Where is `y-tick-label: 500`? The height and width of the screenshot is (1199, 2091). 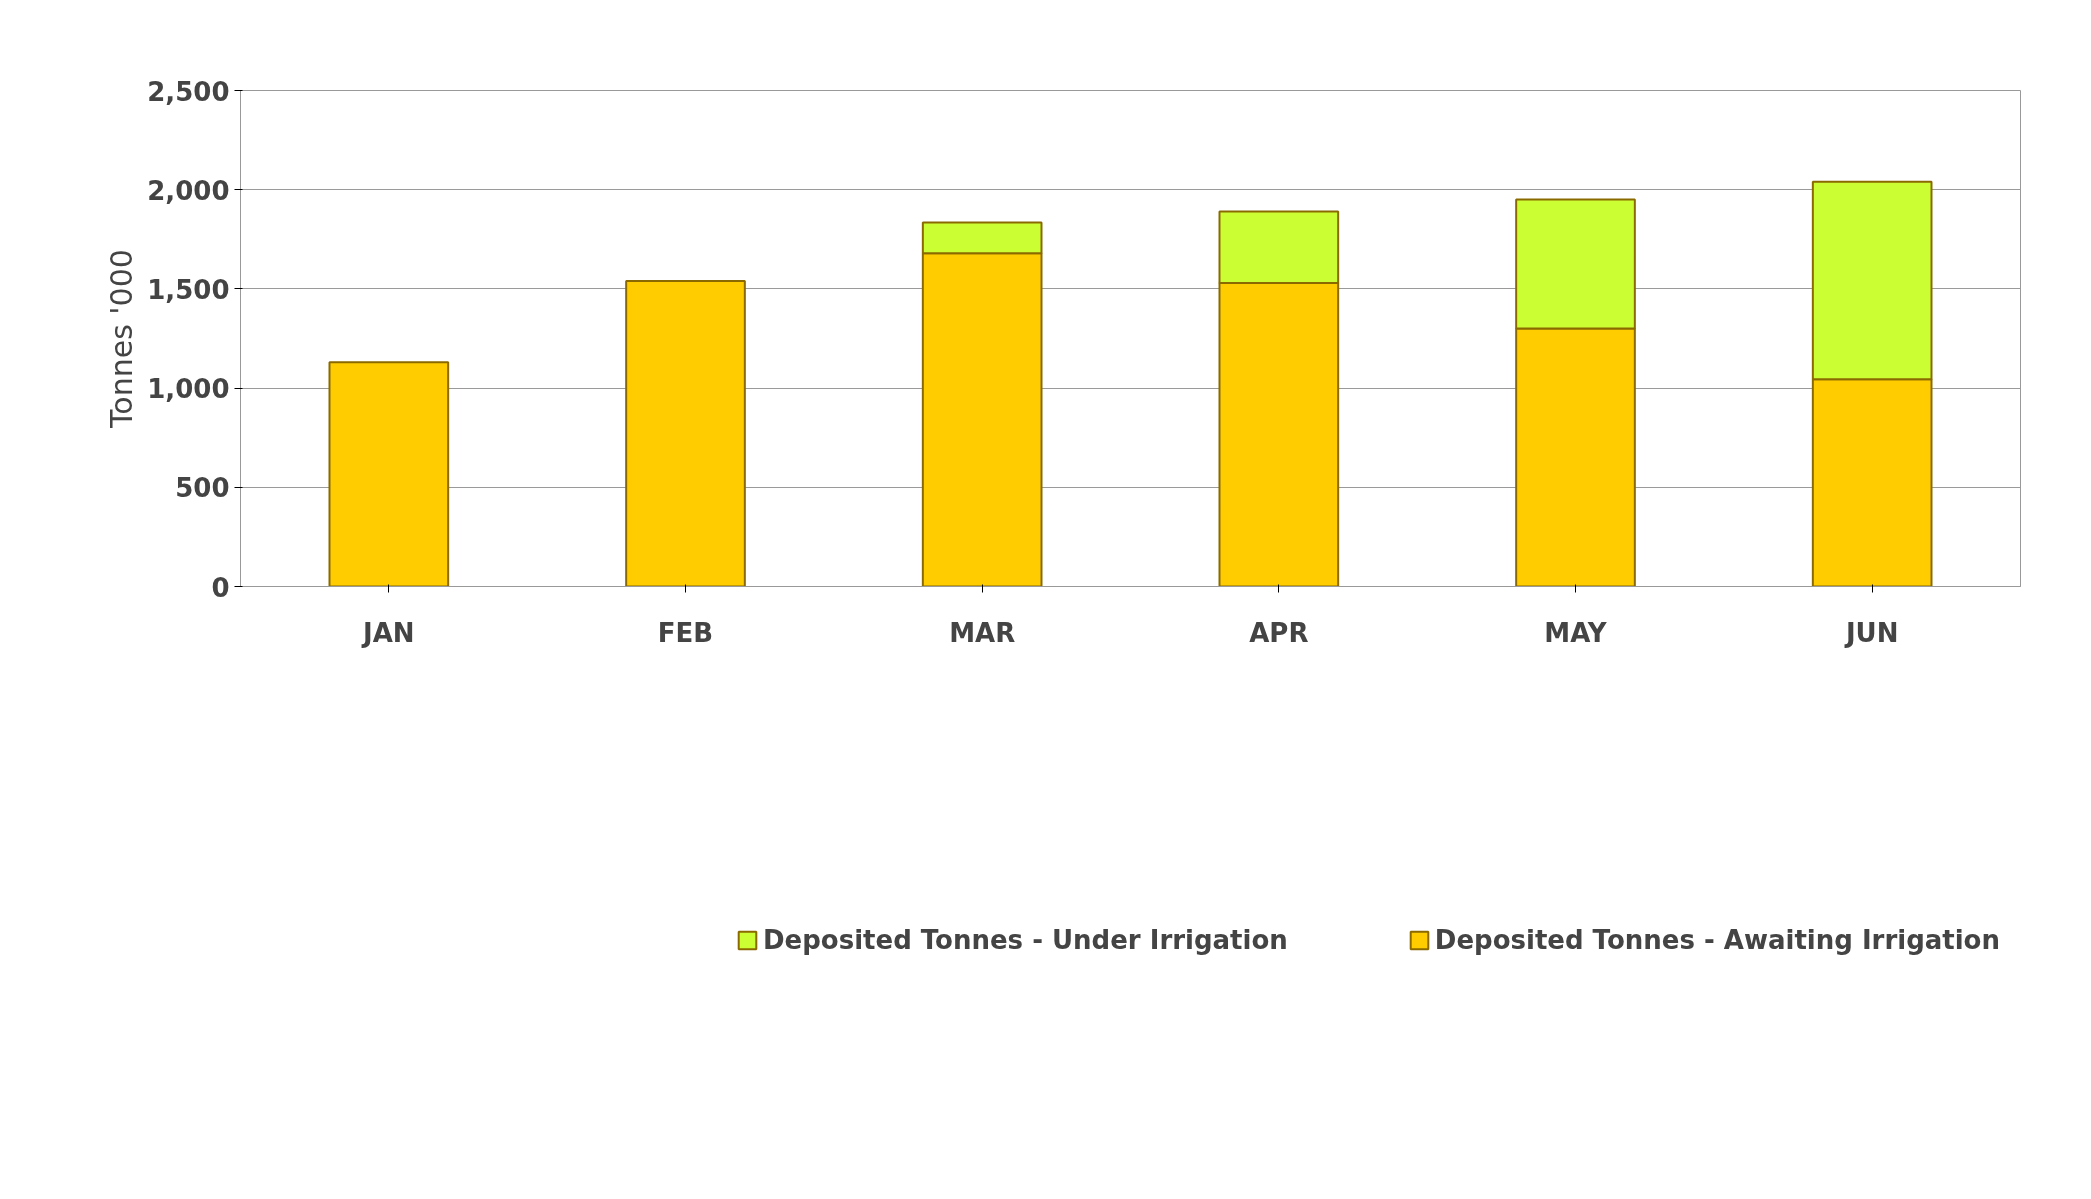
y-tick-label: 500 is located at coordinates (202, 488).